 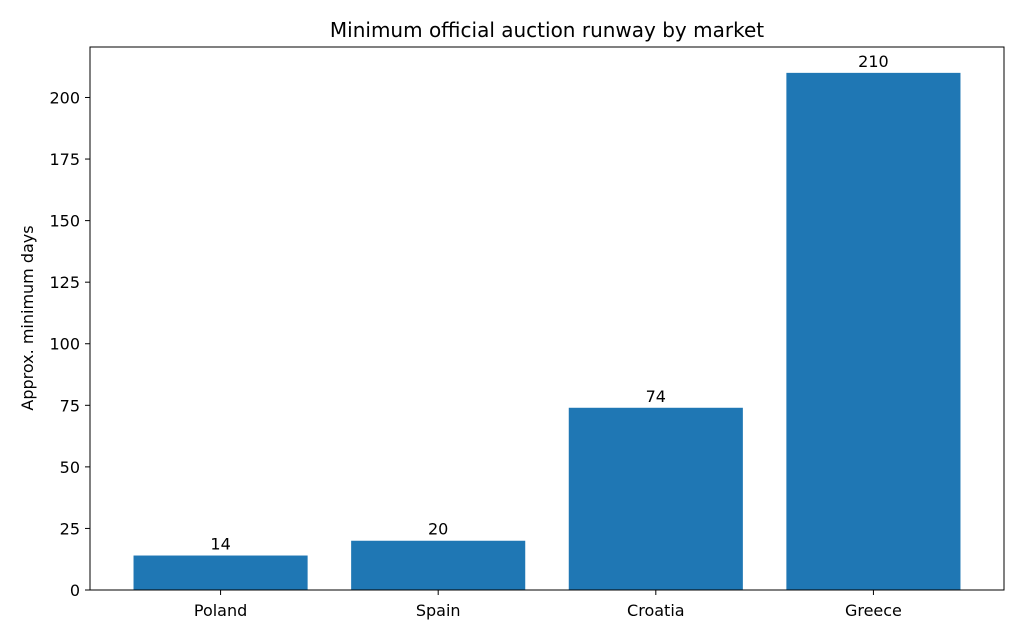 I want to click on x-axis: Poland Spain Croatia Greece, so click(x=548, y=605).